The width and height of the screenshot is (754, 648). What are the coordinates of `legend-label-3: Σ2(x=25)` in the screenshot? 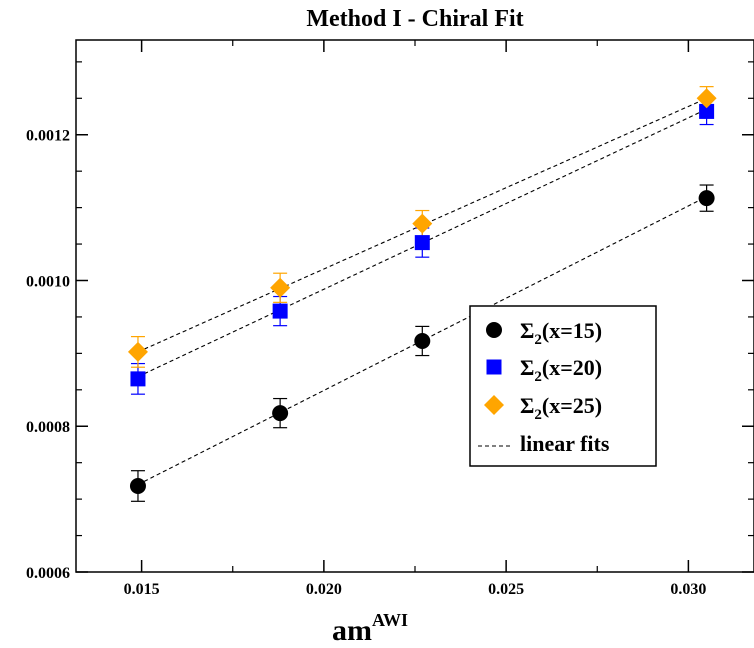 It's located at (561, 408).